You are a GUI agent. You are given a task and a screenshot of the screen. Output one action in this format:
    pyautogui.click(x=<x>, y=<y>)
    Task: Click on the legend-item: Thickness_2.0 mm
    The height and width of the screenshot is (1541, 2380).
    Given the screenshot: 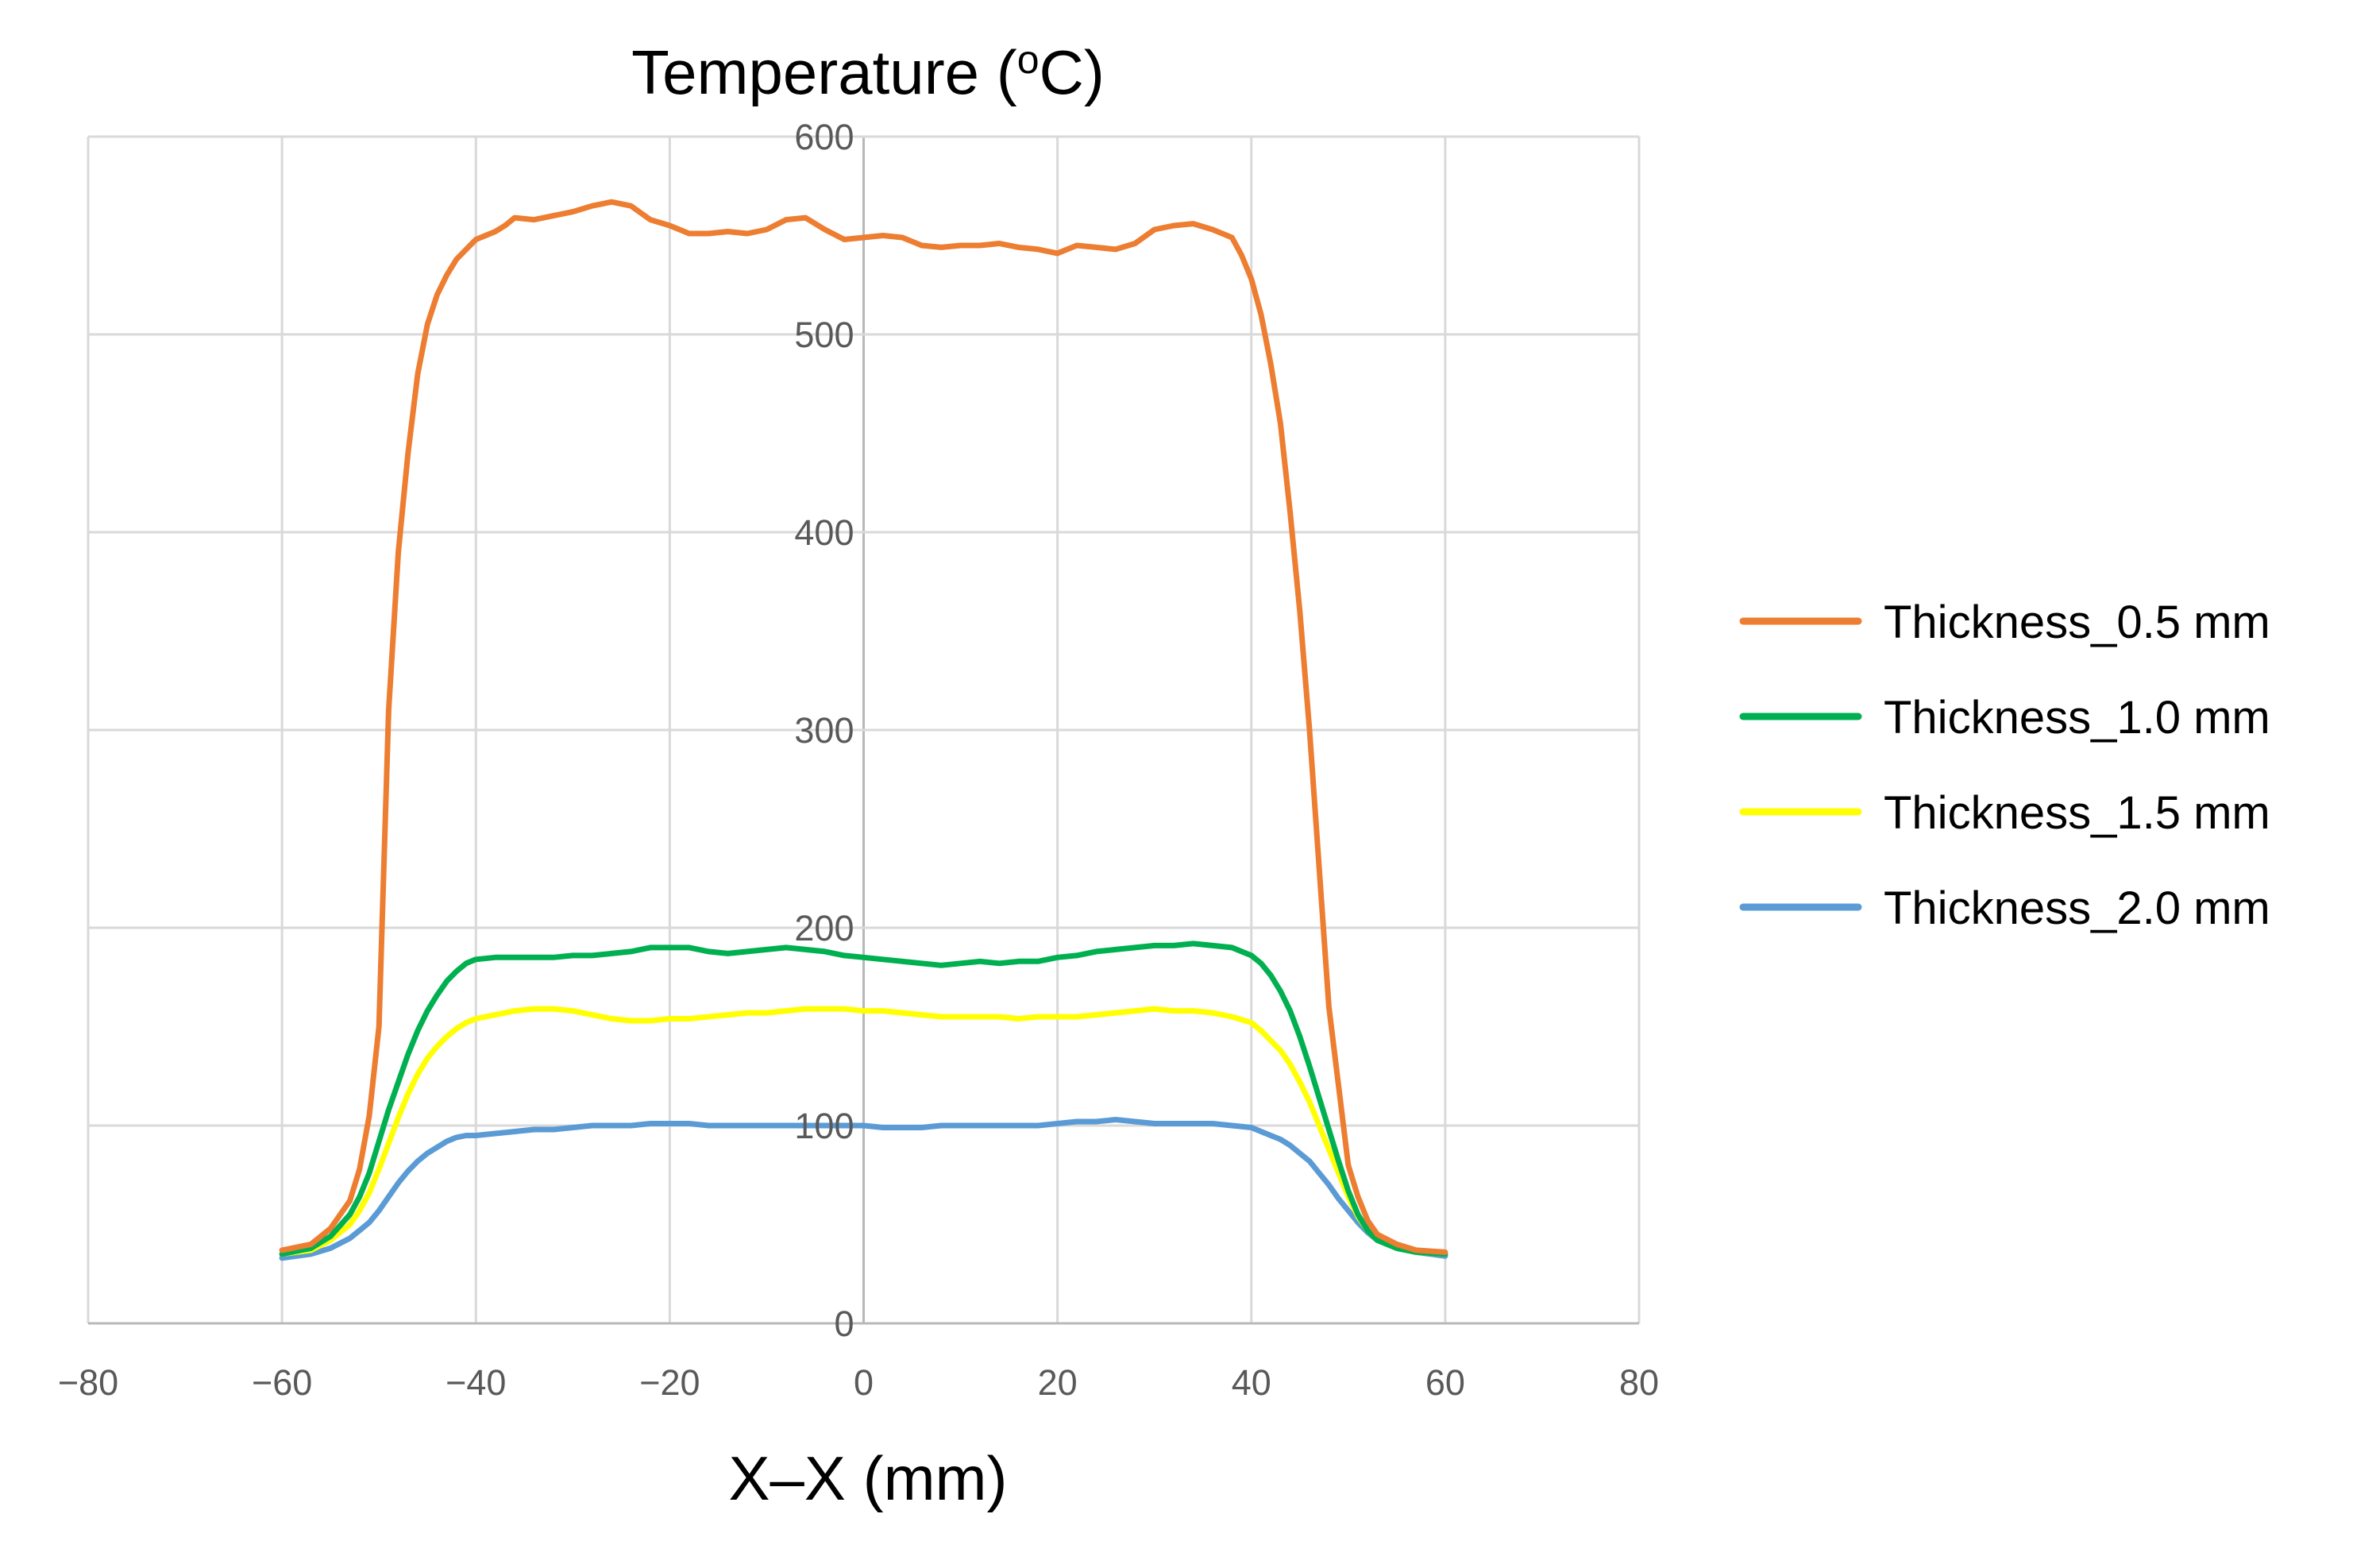 What is the action you would take?
    pyautogui.click(x=2004, y=908)
    